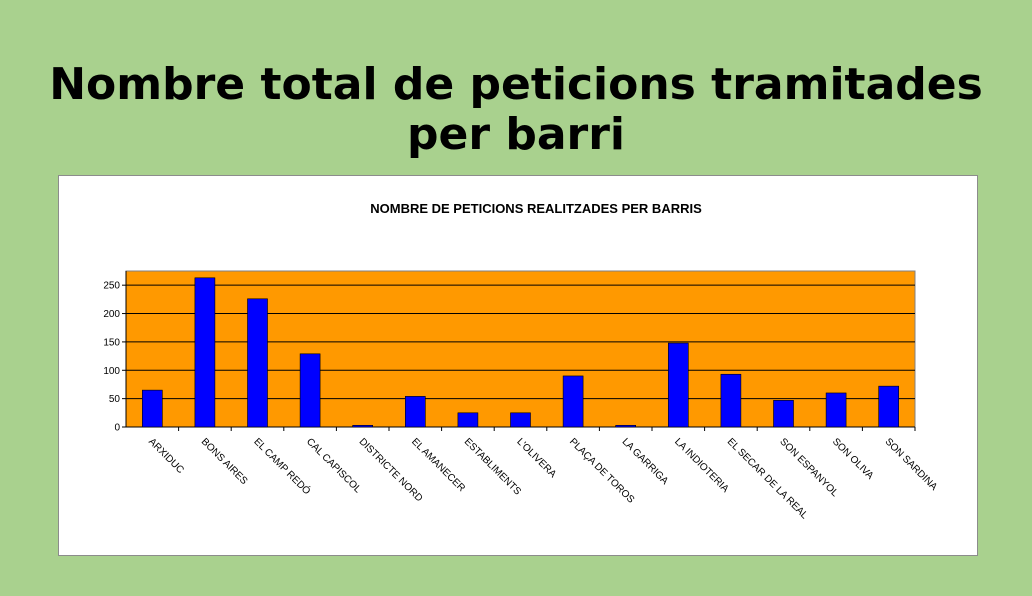 The height and width of the screenshot is (596, 1032). Describe the element at coordinates (333, 465) in the screenshot. I see `x-category-label: CAL CAPISCOL` at that location.